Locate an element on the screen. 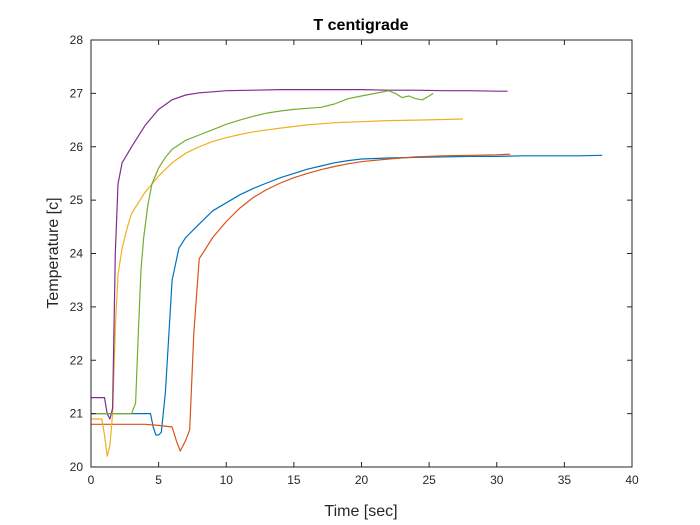 The height and width of the screenshot is (525, 700). y-tick-label: 27 is located at coordinates (77, 93).